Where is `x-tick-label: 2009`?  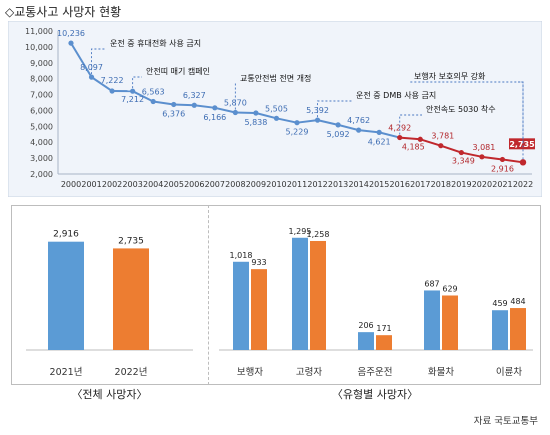 x-tick-label: 2009 is located at coordinates (256, 184).